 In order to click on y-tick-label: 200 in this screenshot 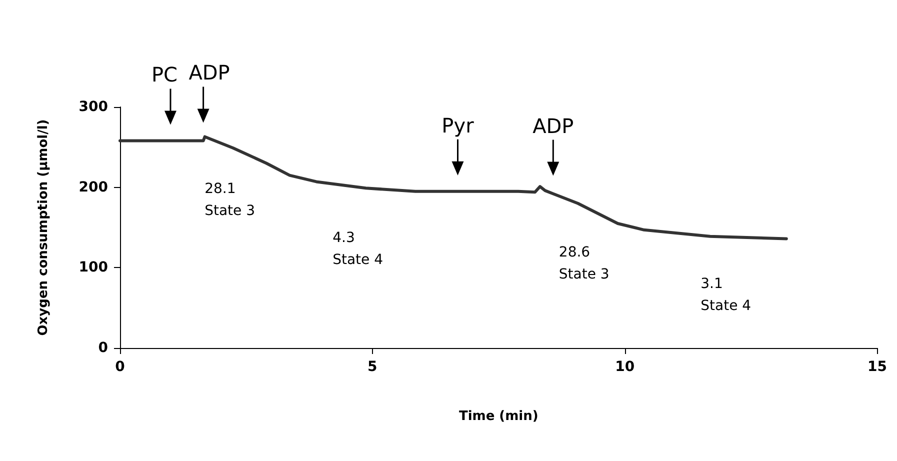, I will do `click(93, 187)`.